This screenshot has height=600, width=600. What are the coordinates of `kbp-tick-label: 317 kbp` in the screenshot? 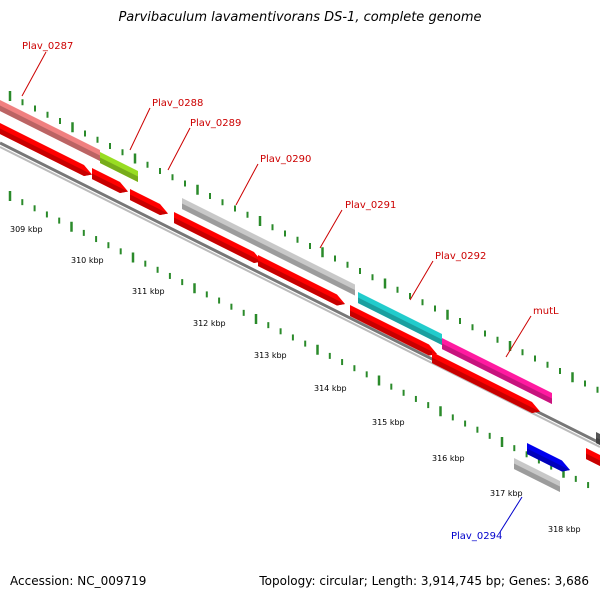 It's located at (506, 493).